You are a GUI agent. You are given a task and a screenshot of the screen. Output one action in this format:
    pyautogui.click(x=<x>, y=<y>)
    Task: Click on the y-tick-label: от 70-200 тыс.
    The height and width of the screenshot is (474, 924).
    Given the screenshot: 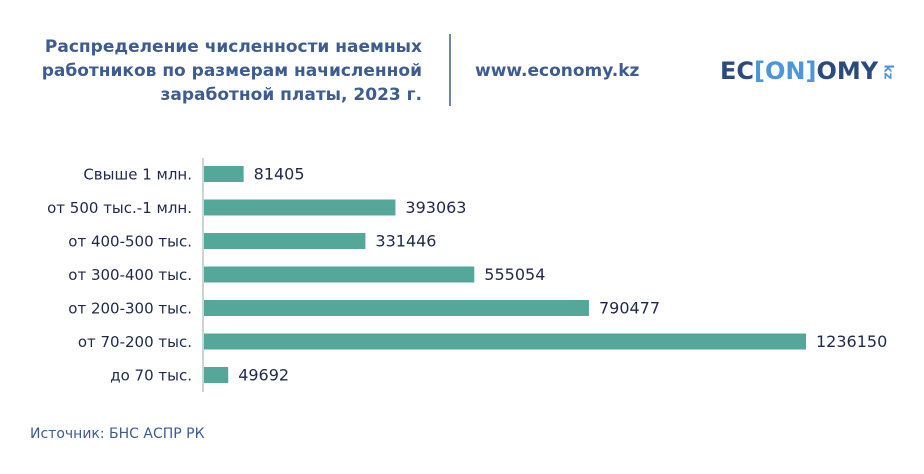 What is the action you would take?
    pyautogui.click(x=135, y=342)
    